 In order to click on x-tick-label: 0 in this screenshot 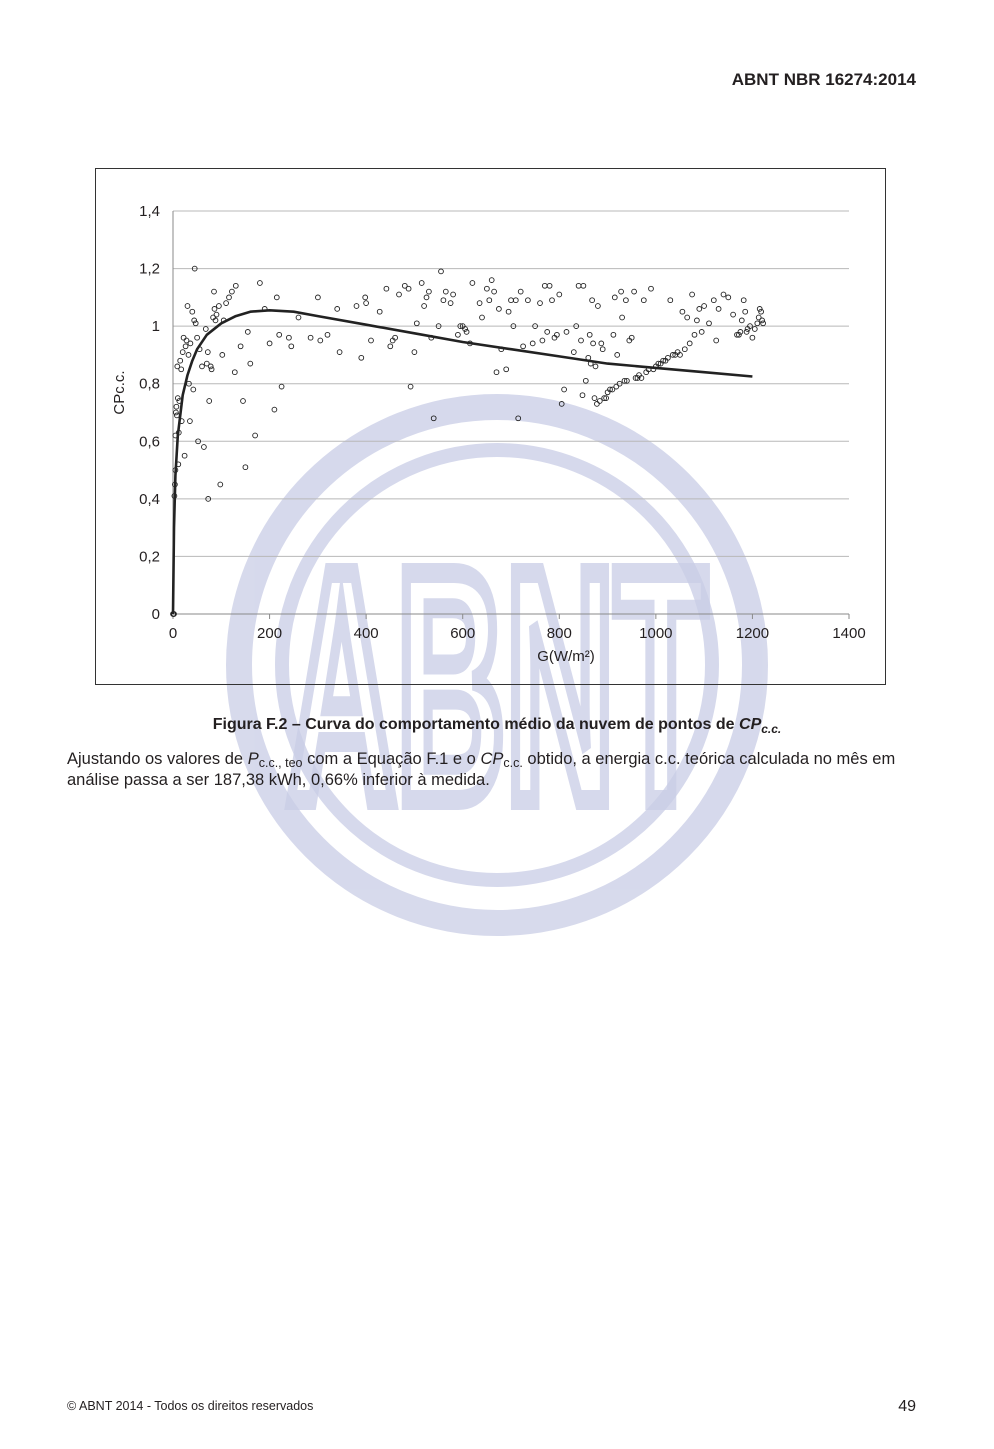, I will do `click(173, 633)`.